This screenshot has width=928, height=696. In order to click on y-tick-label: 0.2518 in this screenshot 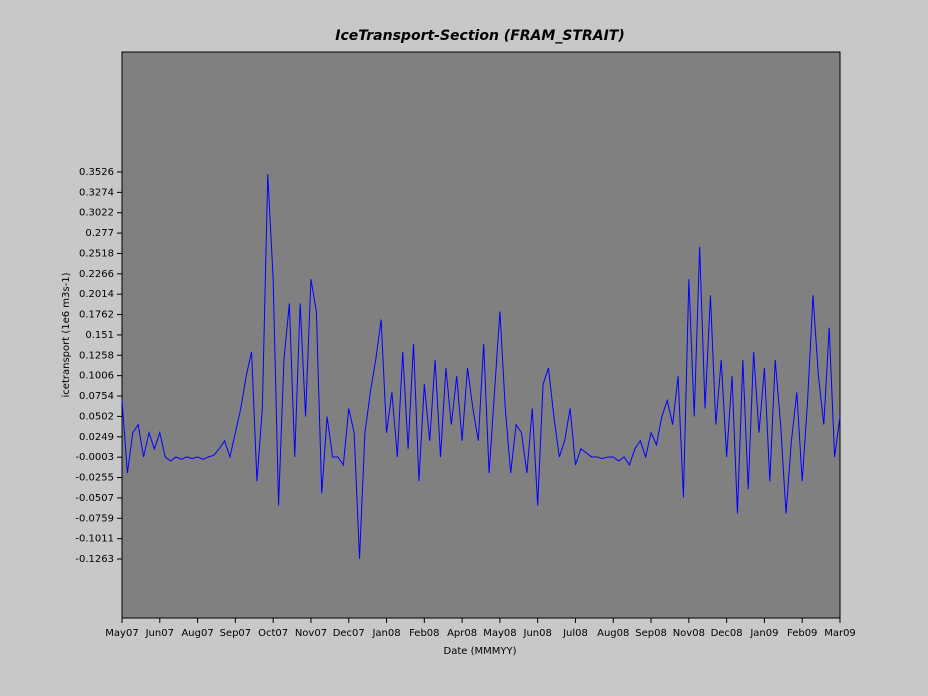, I will do `click(96, 253)`.